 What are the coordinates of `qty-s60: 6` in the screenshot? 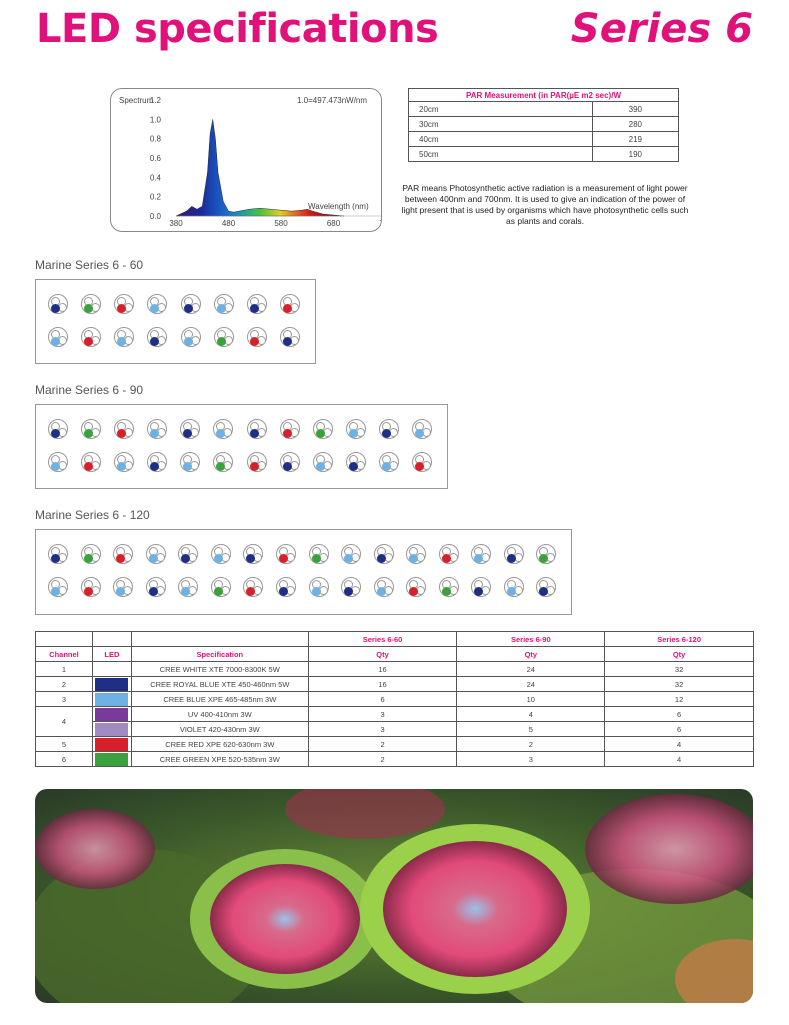 It's located at (382, 699).